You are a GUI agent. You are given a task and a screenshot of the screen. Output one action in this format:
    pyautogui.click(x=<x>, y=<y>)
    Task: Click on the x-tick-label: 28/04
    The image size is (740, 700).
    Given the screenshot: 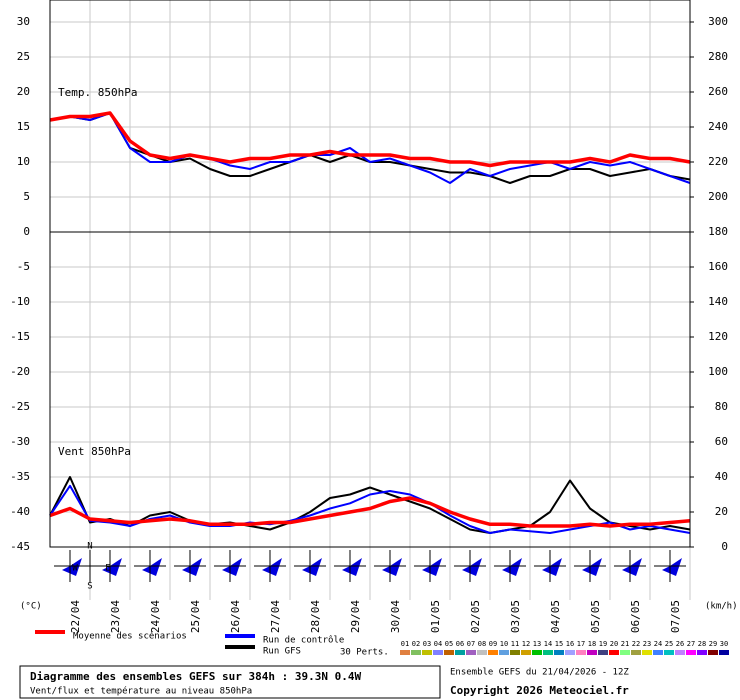 What is the action you would take?
    pyautogui.click(x=315, y=616)
    